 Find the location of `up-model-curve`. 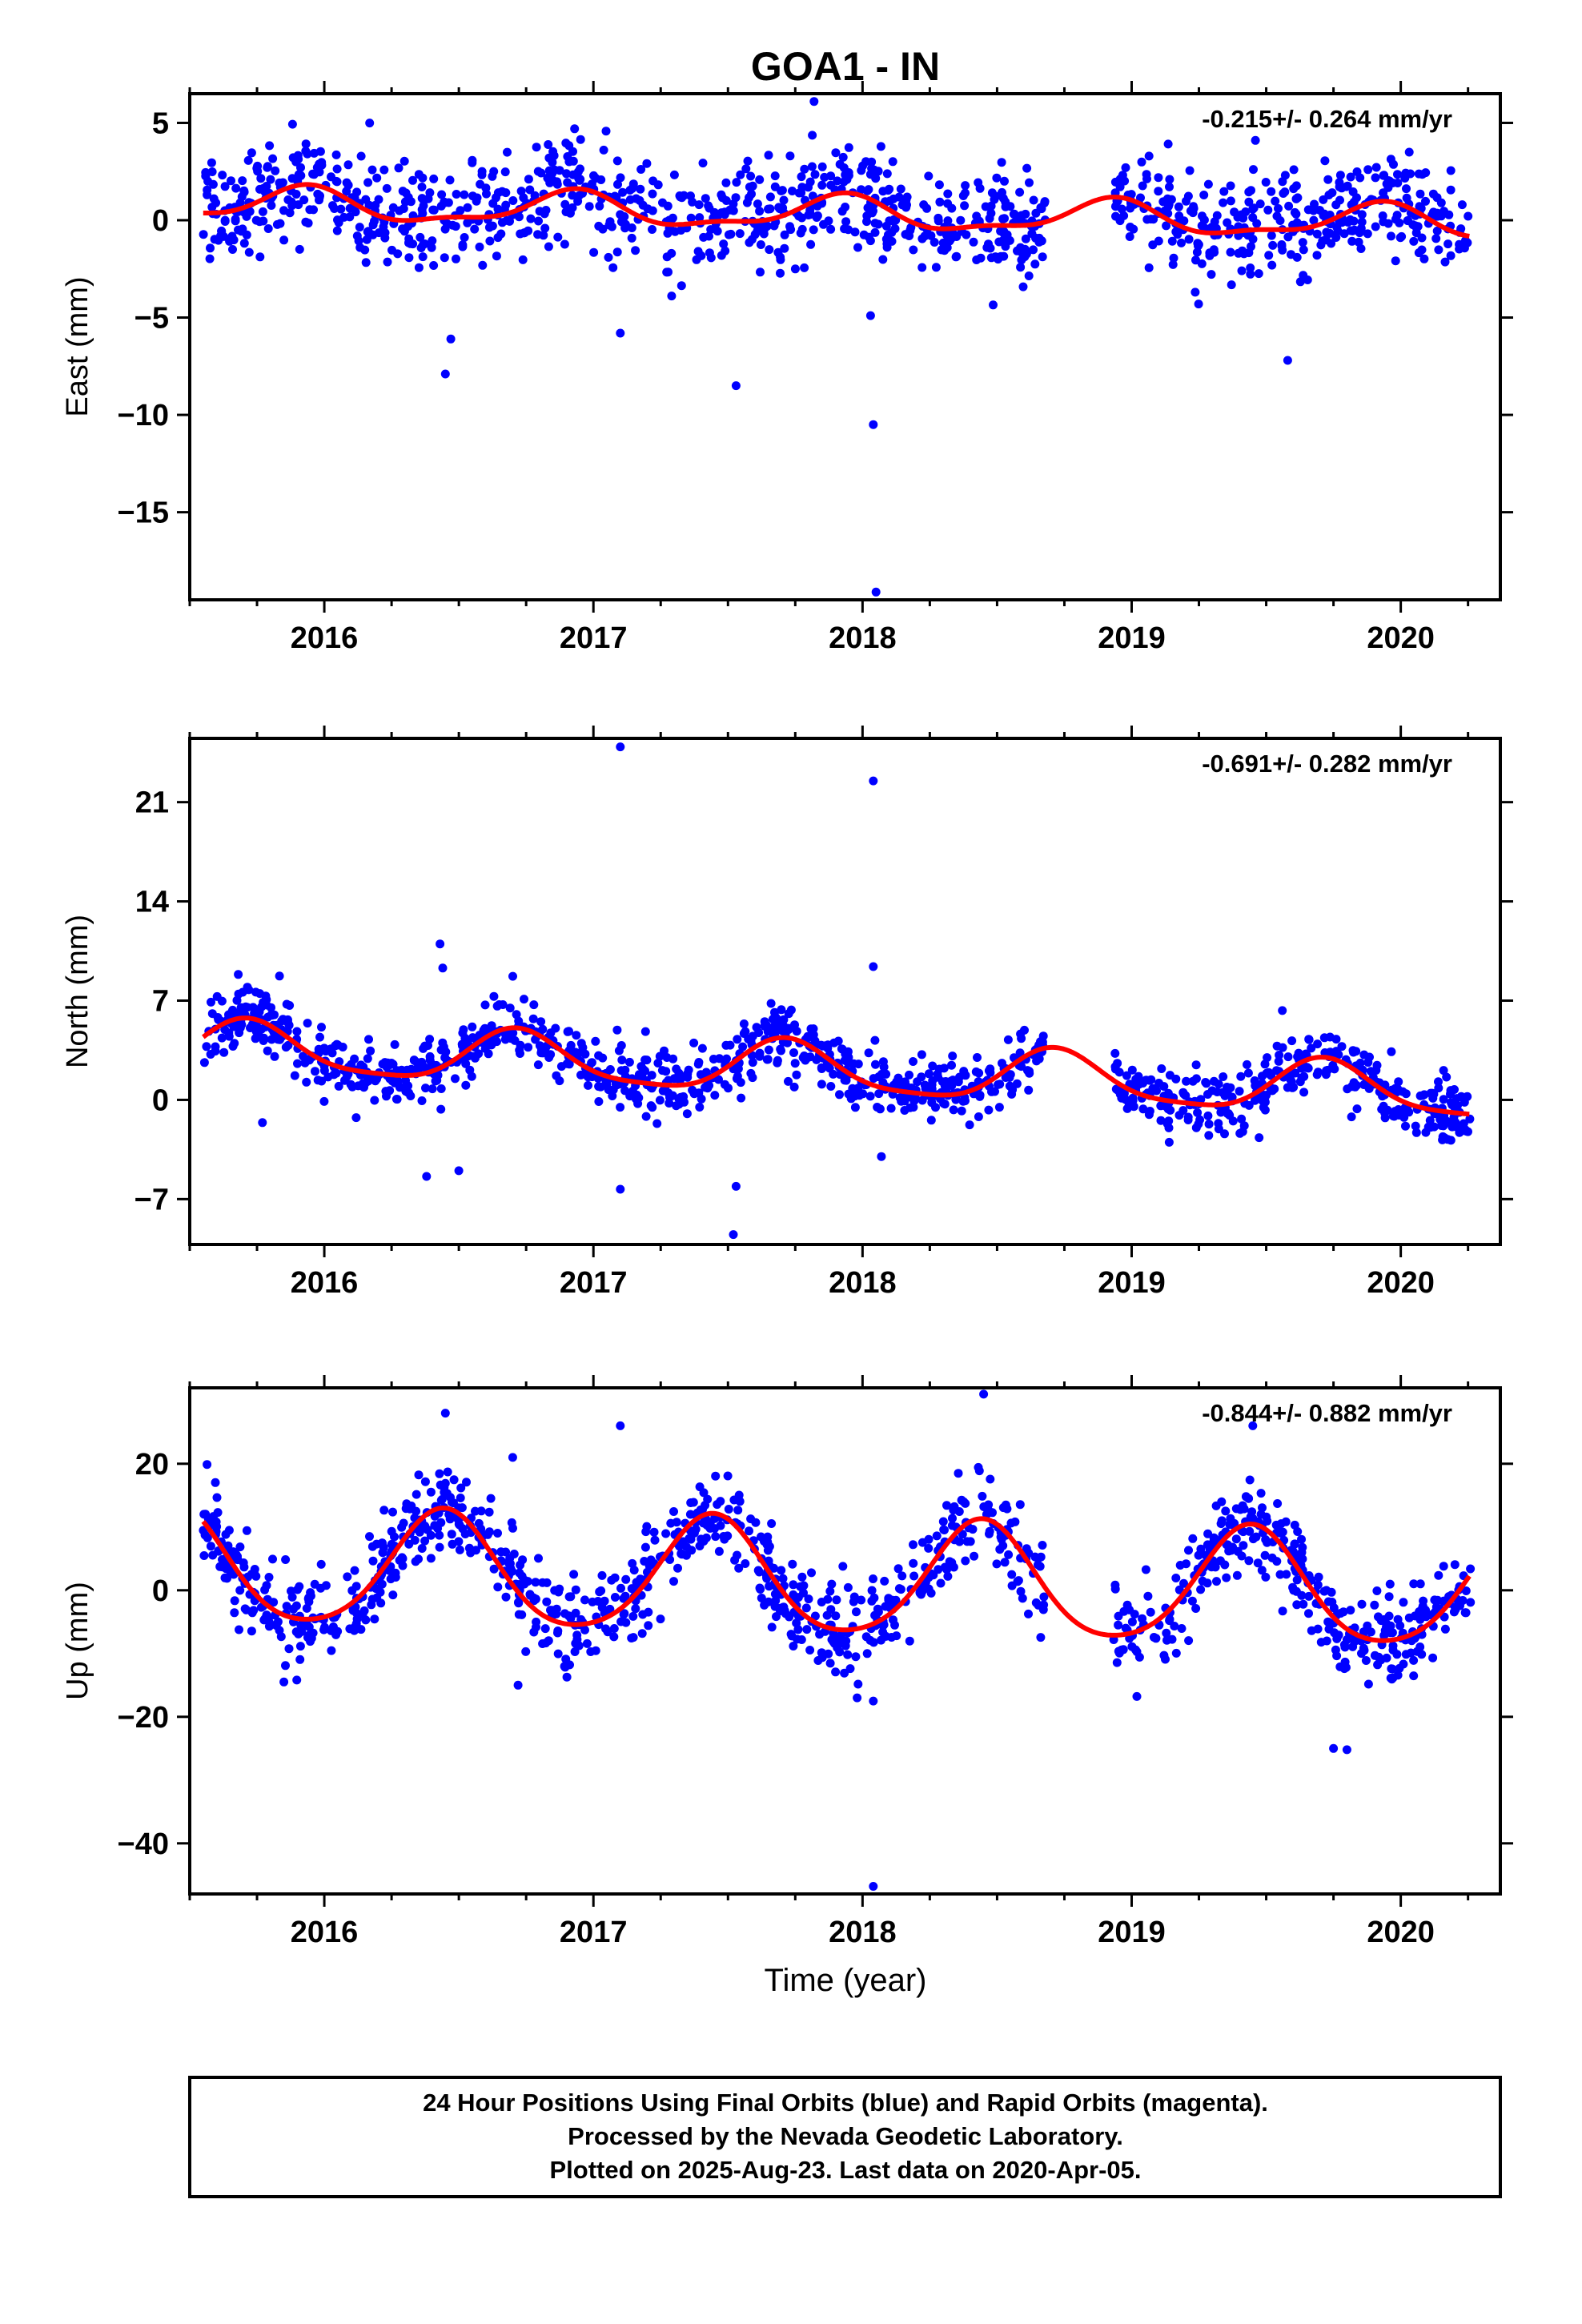

up-model-curve is located at coordinates (837, 1574).